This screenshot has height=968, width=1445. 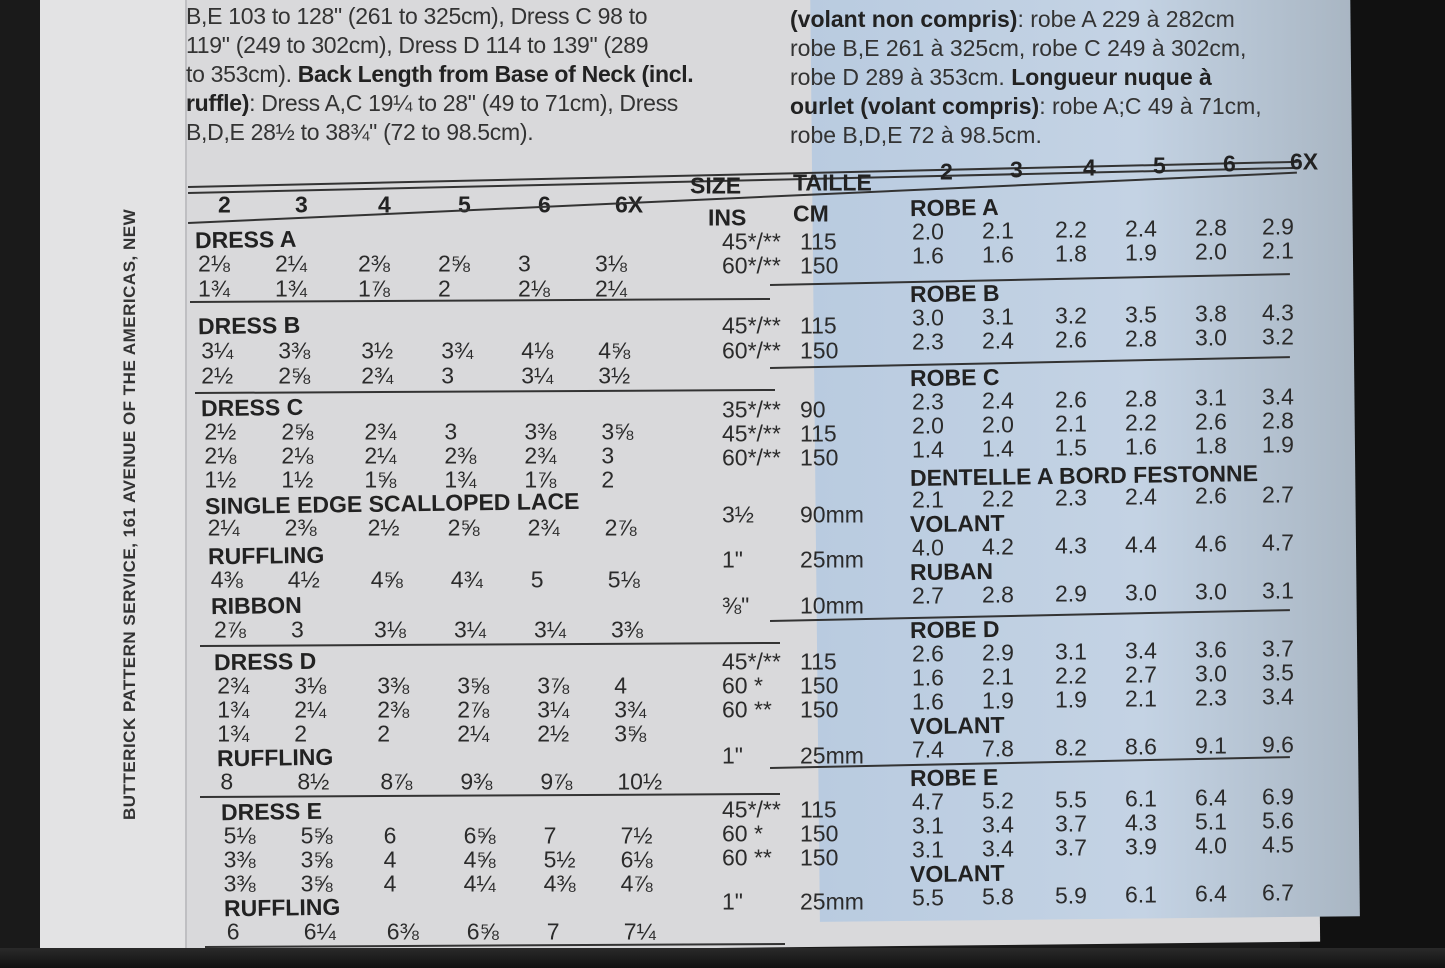 I want to click on yardage-cell: 10½, so click(x=640, y=781).